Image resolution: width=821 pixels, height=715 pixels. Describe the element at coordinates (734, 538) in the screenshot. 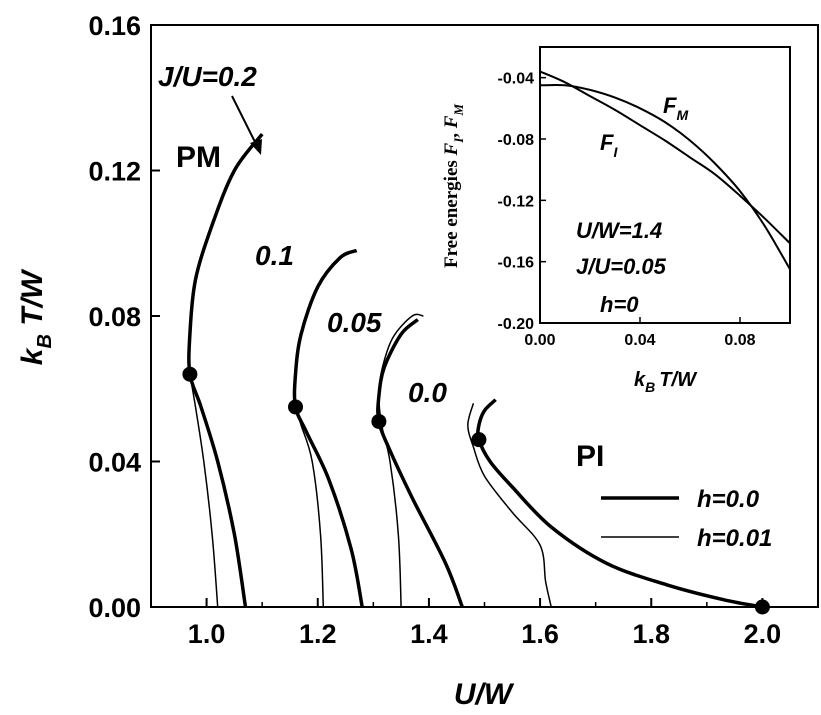

I see `legend-label-h001: h=0.01` at that location.